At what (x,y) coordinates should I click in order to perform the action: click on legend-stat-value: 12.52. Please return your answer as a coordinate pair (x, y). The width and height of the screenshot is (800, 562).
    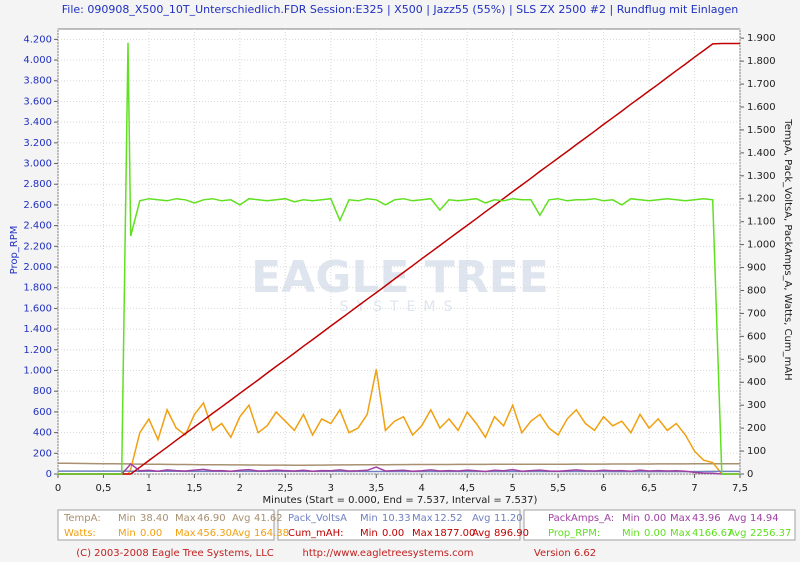
    Looking at the image, I should click on (448, 518).